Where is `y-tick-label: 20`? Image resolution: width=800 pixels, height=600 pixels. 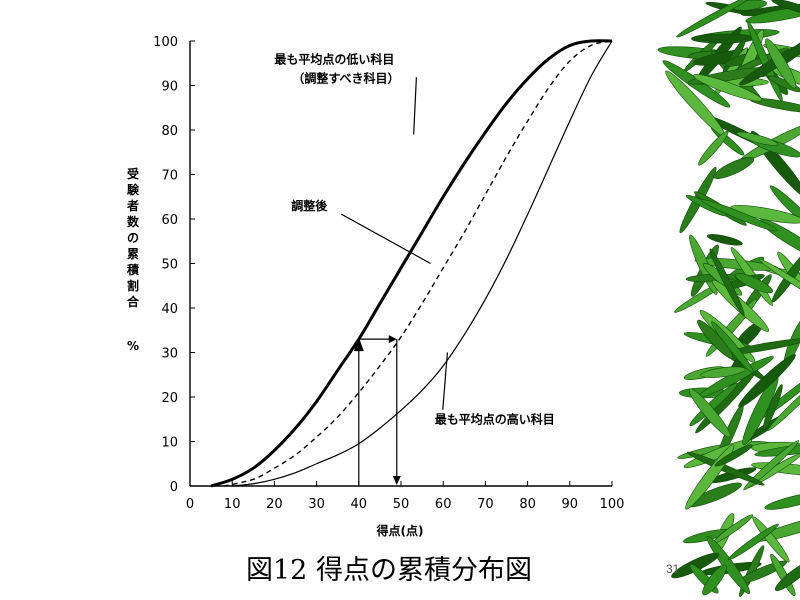
y-tick-label: 20 is located at coordinates (169, 398).